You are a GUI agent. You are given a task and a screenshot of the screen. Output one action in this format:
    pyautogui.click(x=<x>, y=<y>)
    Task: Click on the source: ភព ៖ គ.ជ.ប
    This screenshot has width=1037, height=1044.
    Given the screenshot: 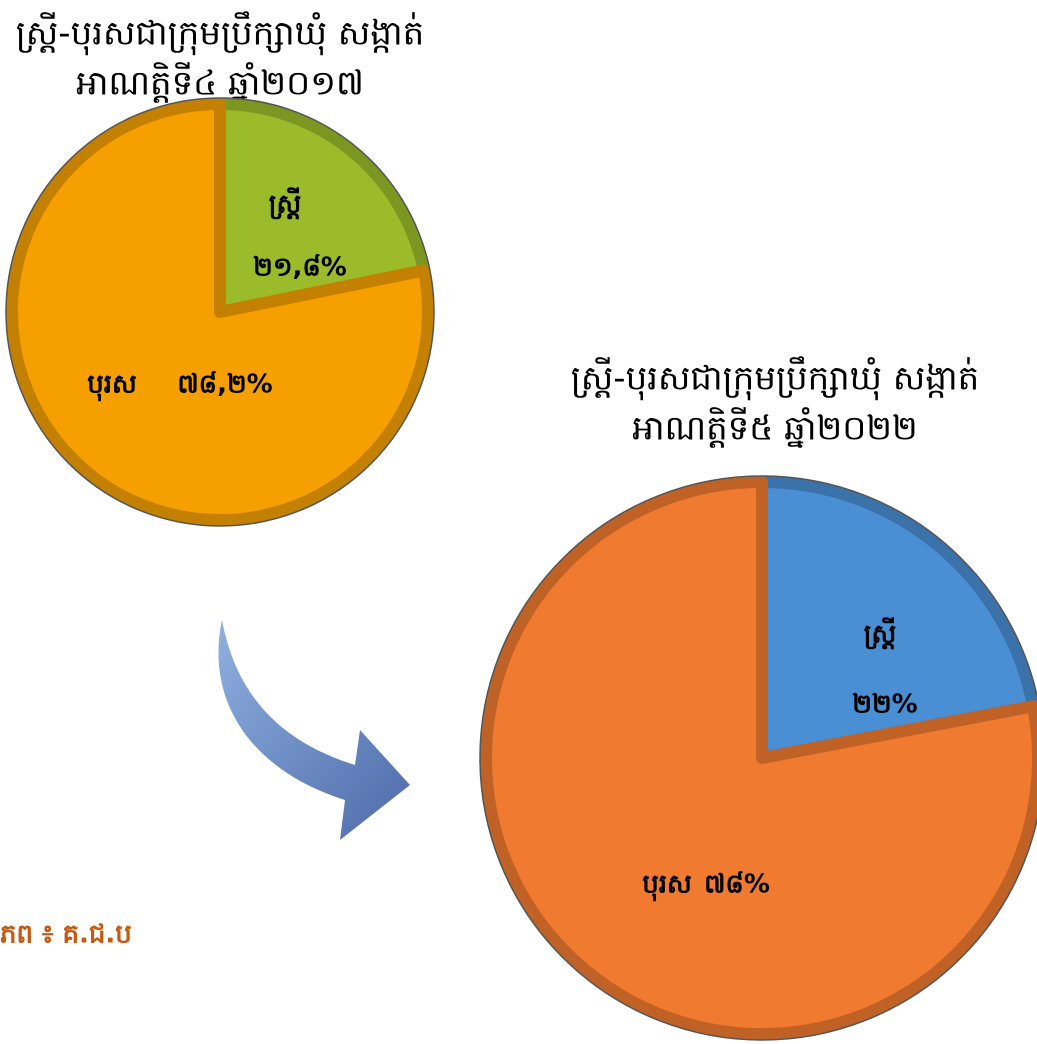 What is the action you would take?
    pyautogui.click(x=66, y=935)
    